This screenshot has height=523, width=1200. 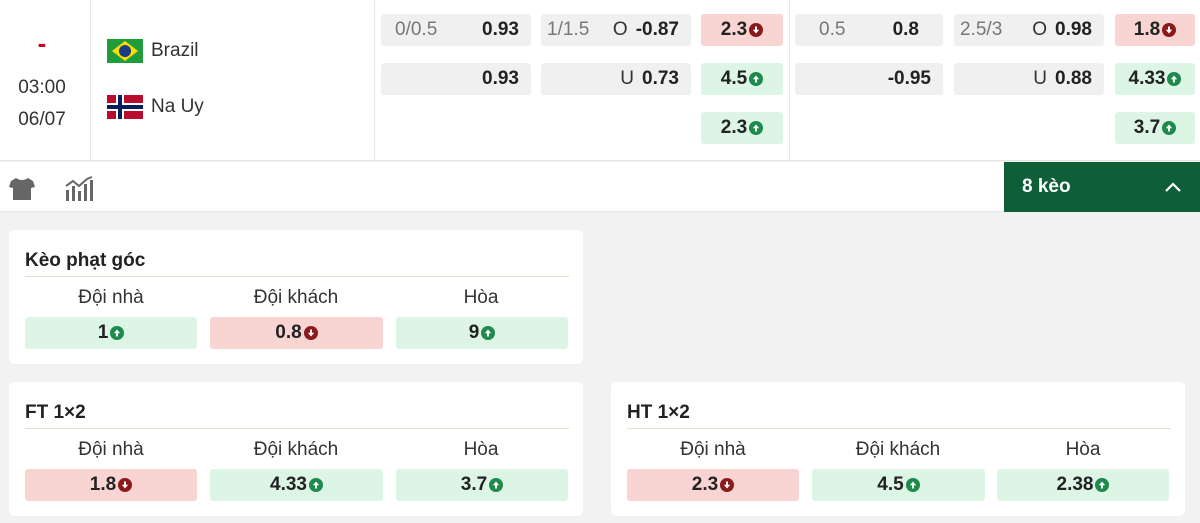 I want to click on ht-1x2-home: 1.8, so click(x=1155, y=30).